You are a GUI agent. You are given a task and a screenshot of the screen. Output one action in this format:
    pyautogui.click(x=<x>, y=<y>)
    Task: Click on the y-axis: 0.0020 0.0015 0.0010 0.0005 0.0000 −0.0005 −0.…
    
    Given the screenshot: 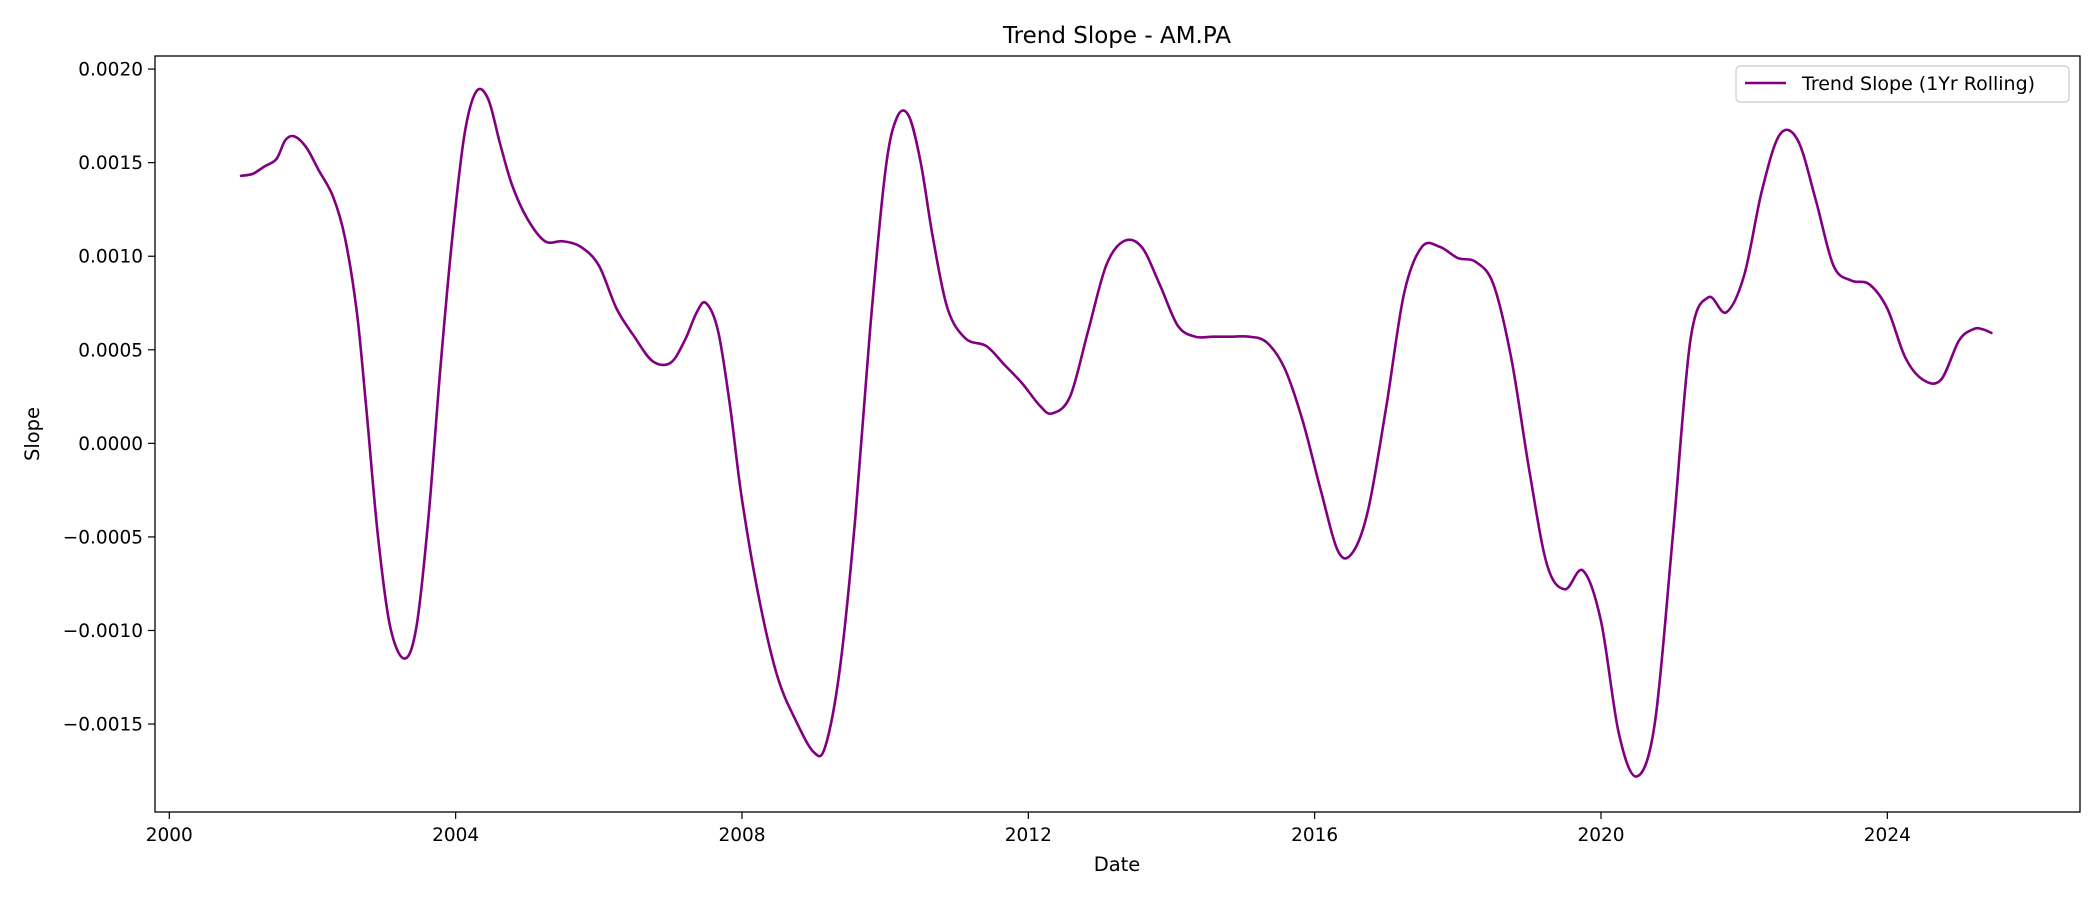 What is the action you would take?
    pyautogui.click(x=109, y=398)
    